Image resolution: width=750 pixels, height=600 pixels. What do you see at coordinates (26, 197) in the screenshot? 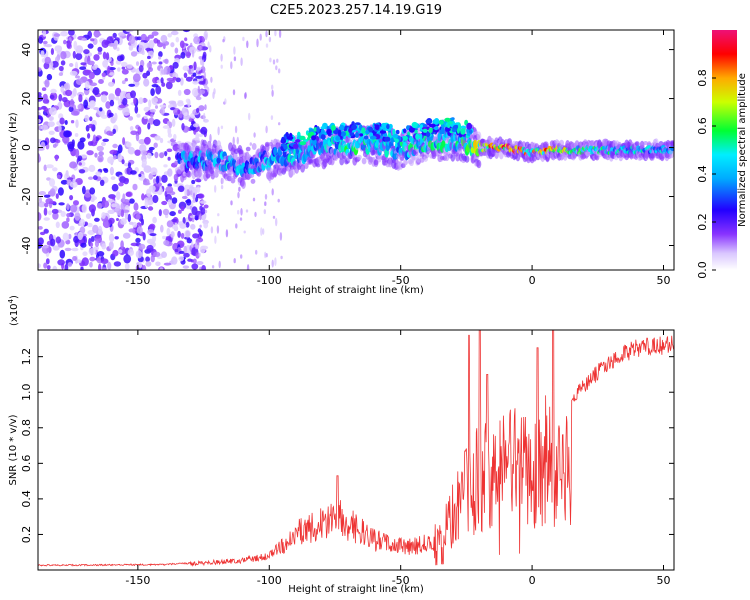
I see `y-tick-label: -20` at bounding box center [26, 197].